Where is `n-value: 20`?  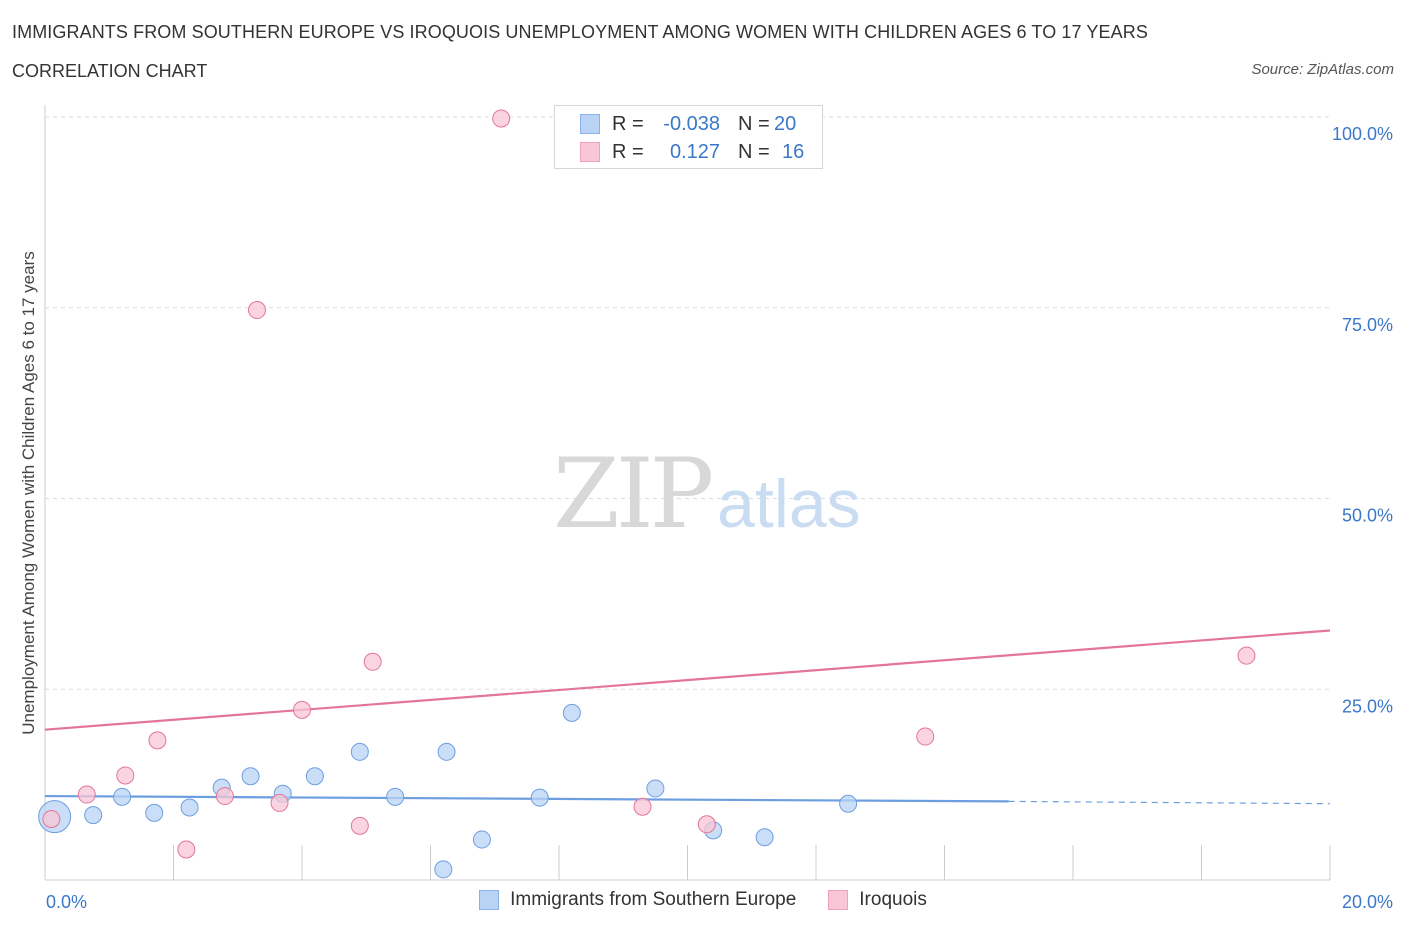 n-value: 20 is located at coordinates (785, 123).